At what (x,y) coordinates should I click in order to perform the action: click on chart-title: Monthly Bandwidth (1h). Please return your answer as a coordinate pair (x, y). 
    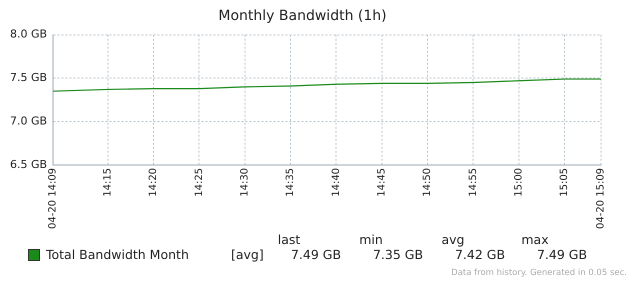
    Looking at the image, I should click on (302, 16).